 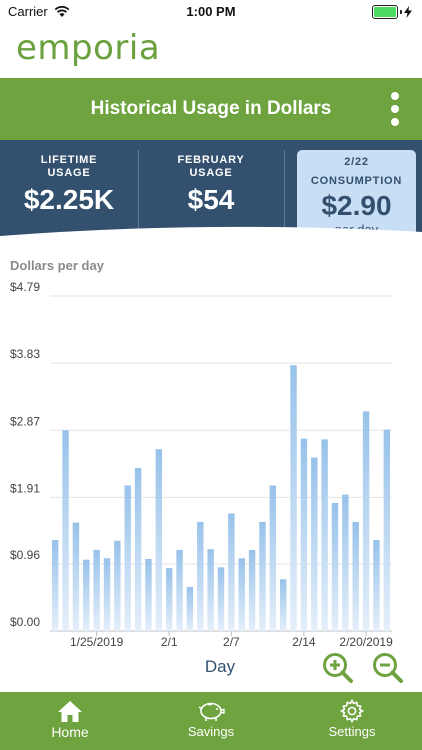 I want to click on lifetime-usage-card: LIFETIME USAGE $2.25K, so click(x=69, y=185).